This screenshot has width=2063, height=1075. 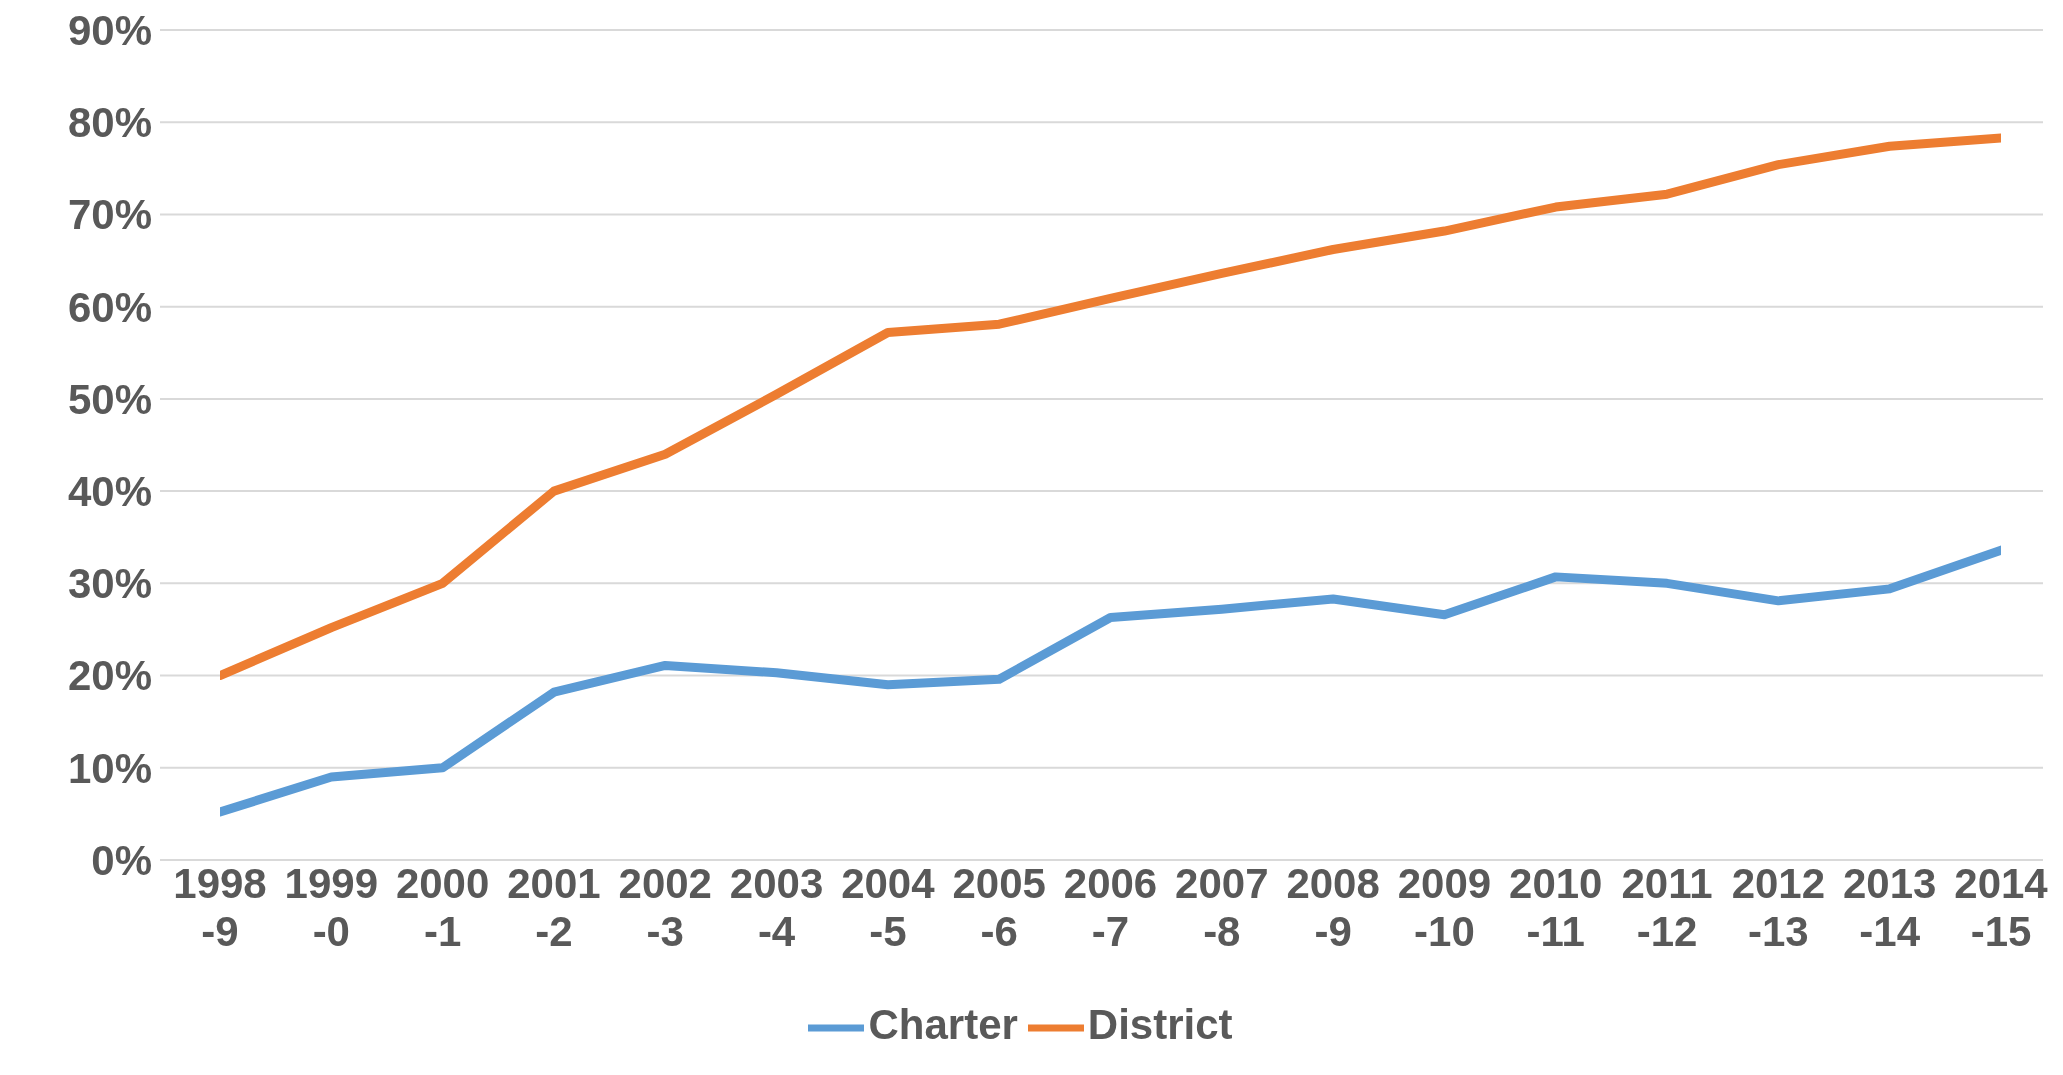 What do you see at coordinates (109, 30) in the screenshot?
I see `y-tick-label: 90%` at bounding box center [109, 30].